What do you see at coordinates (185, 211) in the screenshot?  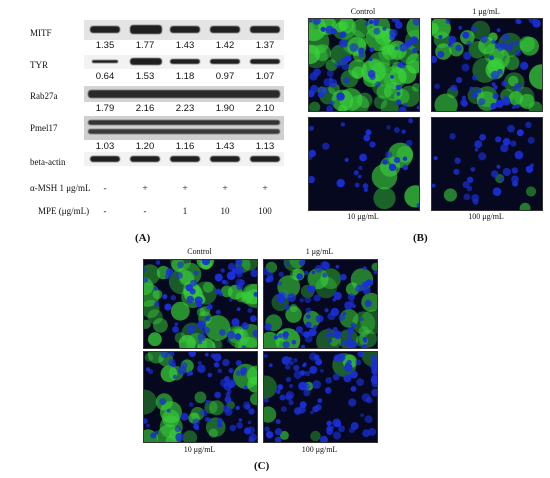 I see `treatment-mpe-3: 1` at bounding box center [185, 211].